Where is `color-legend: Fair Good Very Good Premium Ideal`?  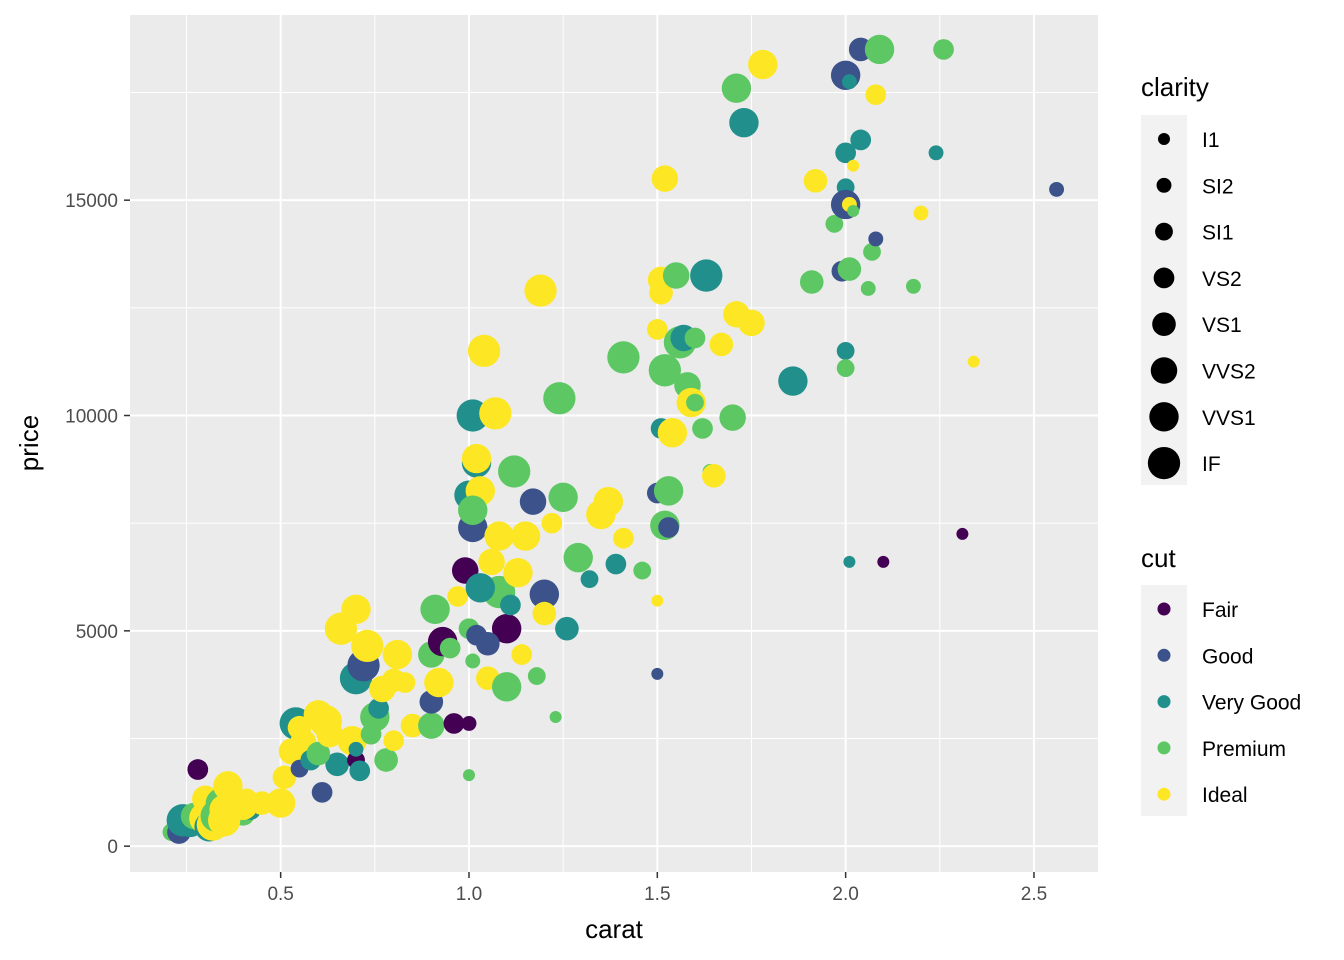 color-legend: Fair Good Very Good Premium Ideal is located at coordinates (1229, 703).